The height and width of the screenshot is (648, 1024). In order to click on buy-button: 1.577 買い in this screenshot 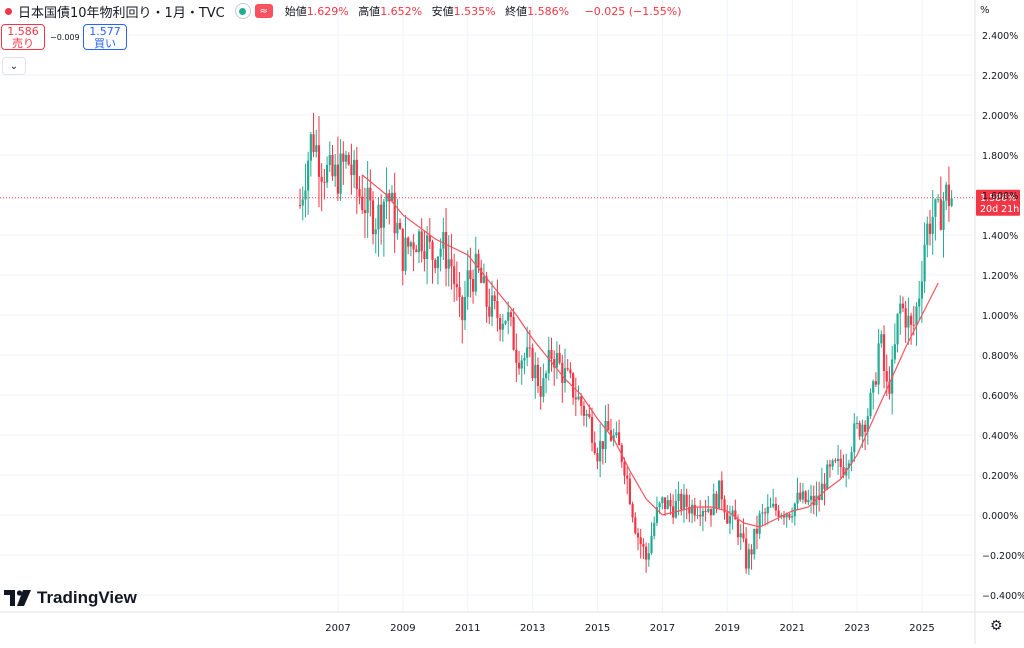, I will do `click(105, 37)`.